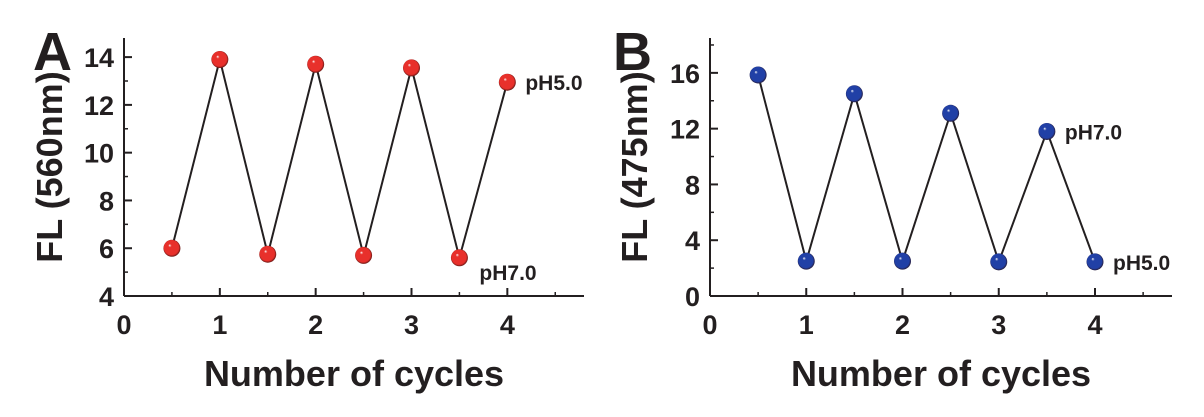 The height and width of the screenshot is (417, 1204). I want to click on y-tick-label: 14, so click(99, 58).